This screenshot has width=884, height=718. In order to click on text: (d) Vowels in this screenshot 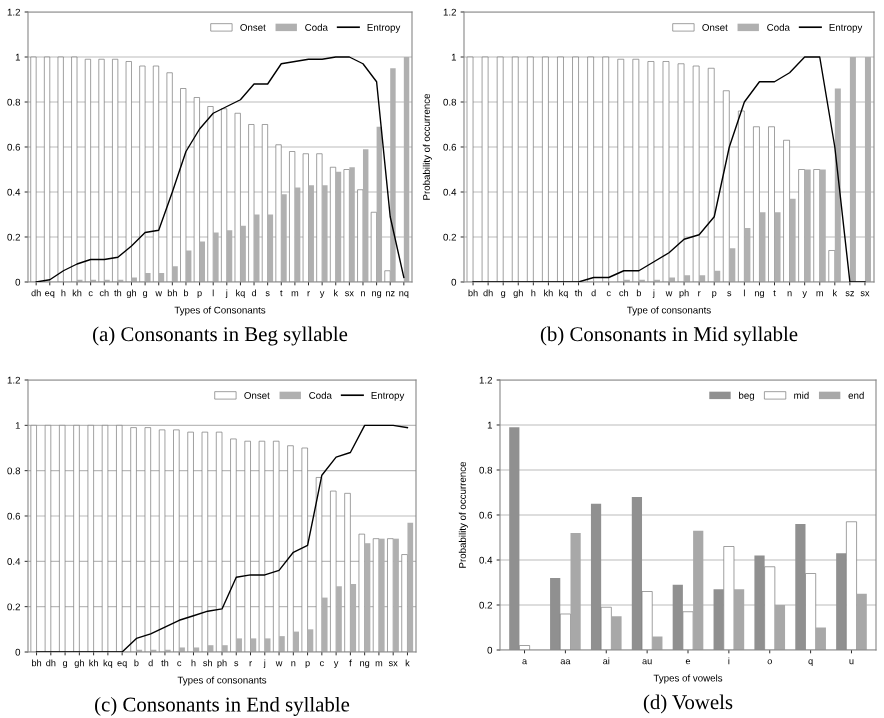, I will do `click(688, 704)`.